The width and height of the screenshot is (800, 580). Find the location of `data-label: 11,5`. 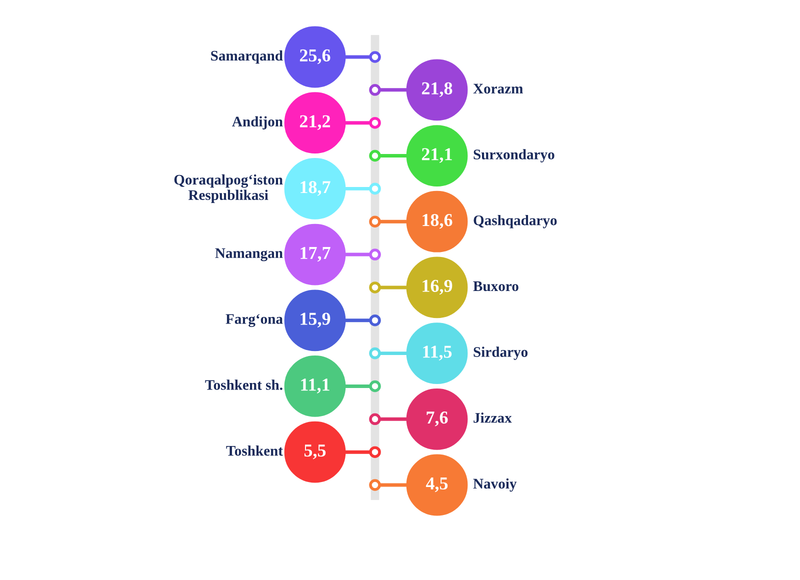

data-label: 11,5 is located at coordinates (437, 353).